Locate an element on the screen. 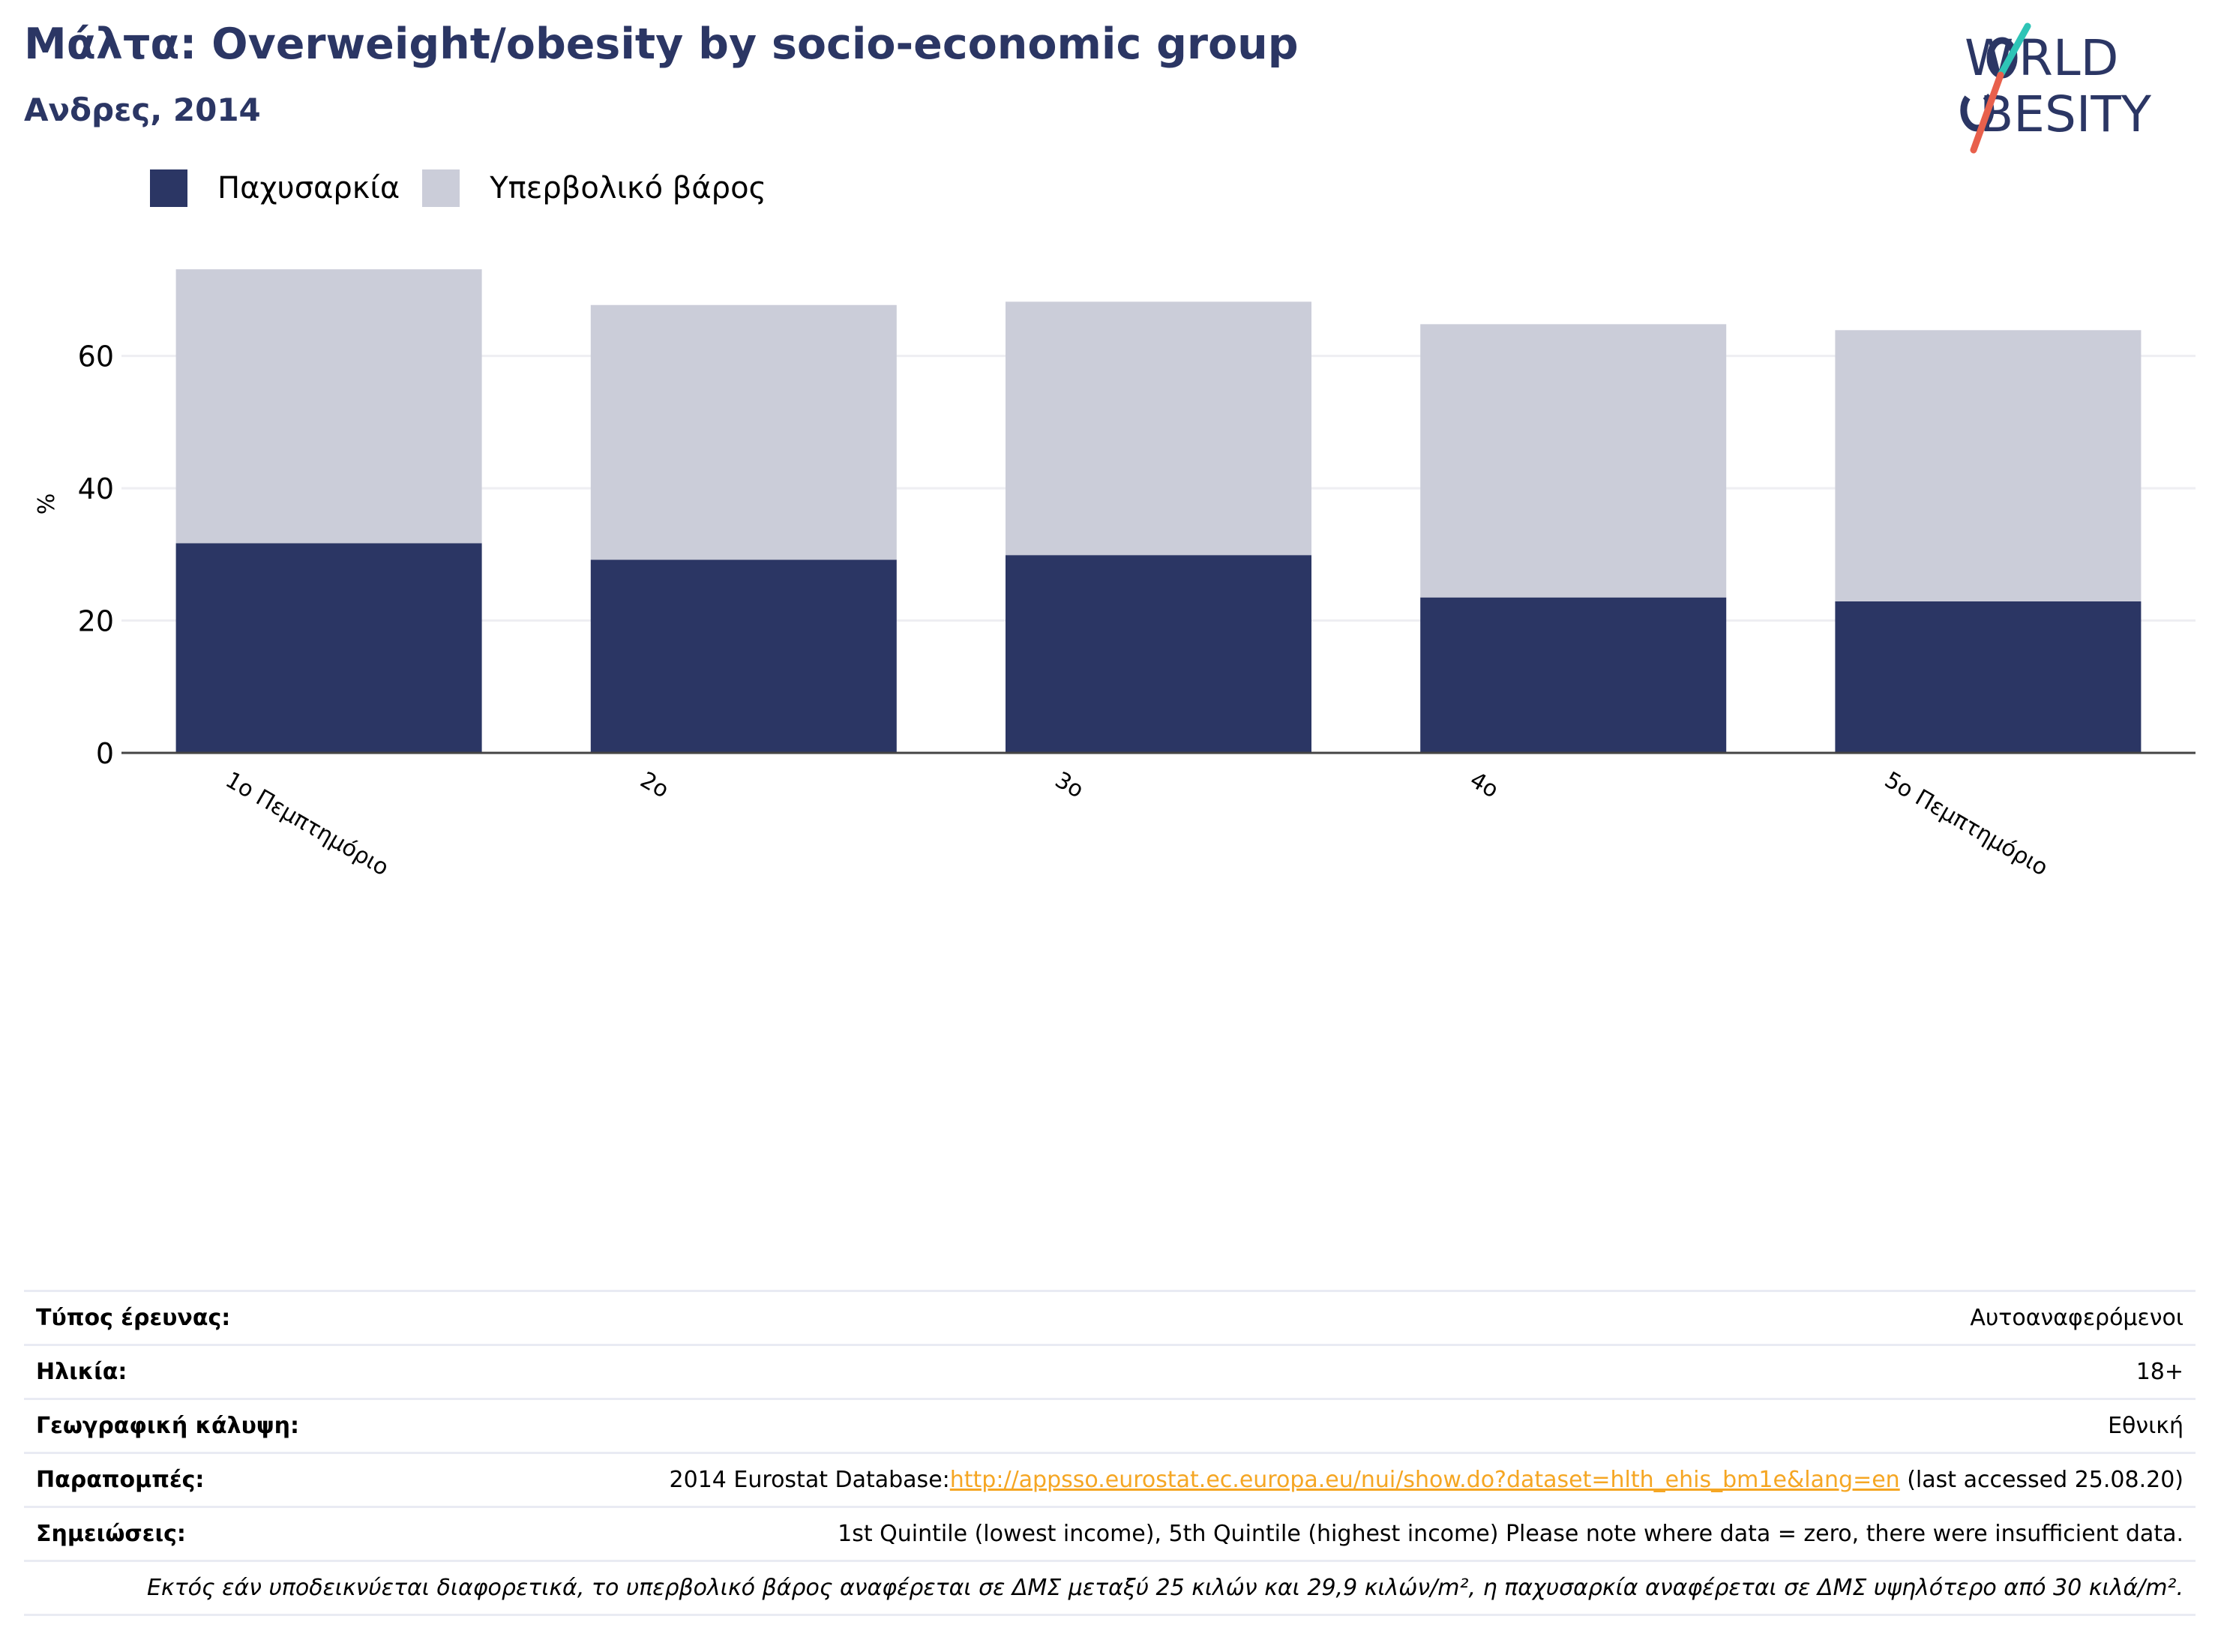  y-tick-label: 40 is located at coordinates (96, 489).